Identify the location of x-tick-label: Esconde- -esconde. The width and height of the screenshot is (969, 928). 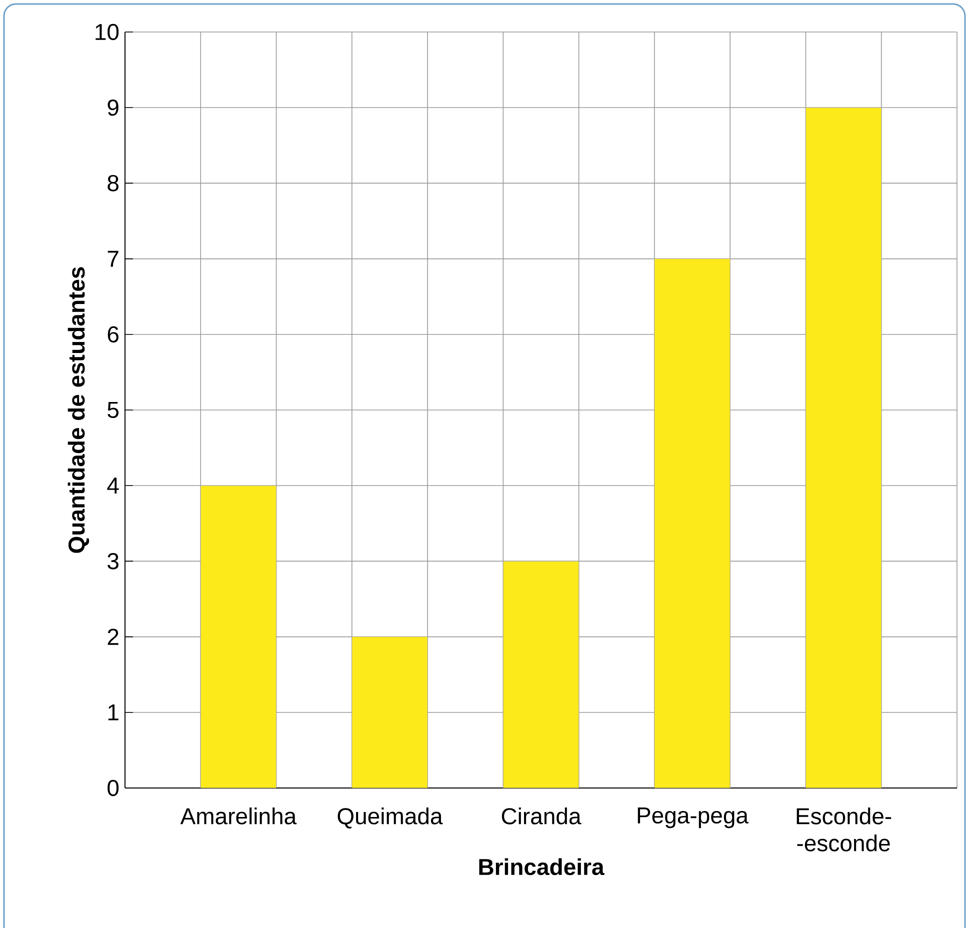
(844, 830).